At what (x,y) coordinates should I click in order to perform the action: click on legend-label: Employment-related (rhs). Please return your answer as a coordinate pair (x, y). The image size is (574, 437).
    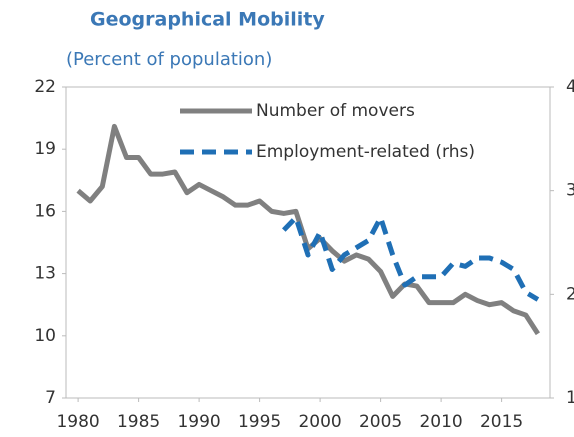
    Looking at the image, I should click on (365, 152).